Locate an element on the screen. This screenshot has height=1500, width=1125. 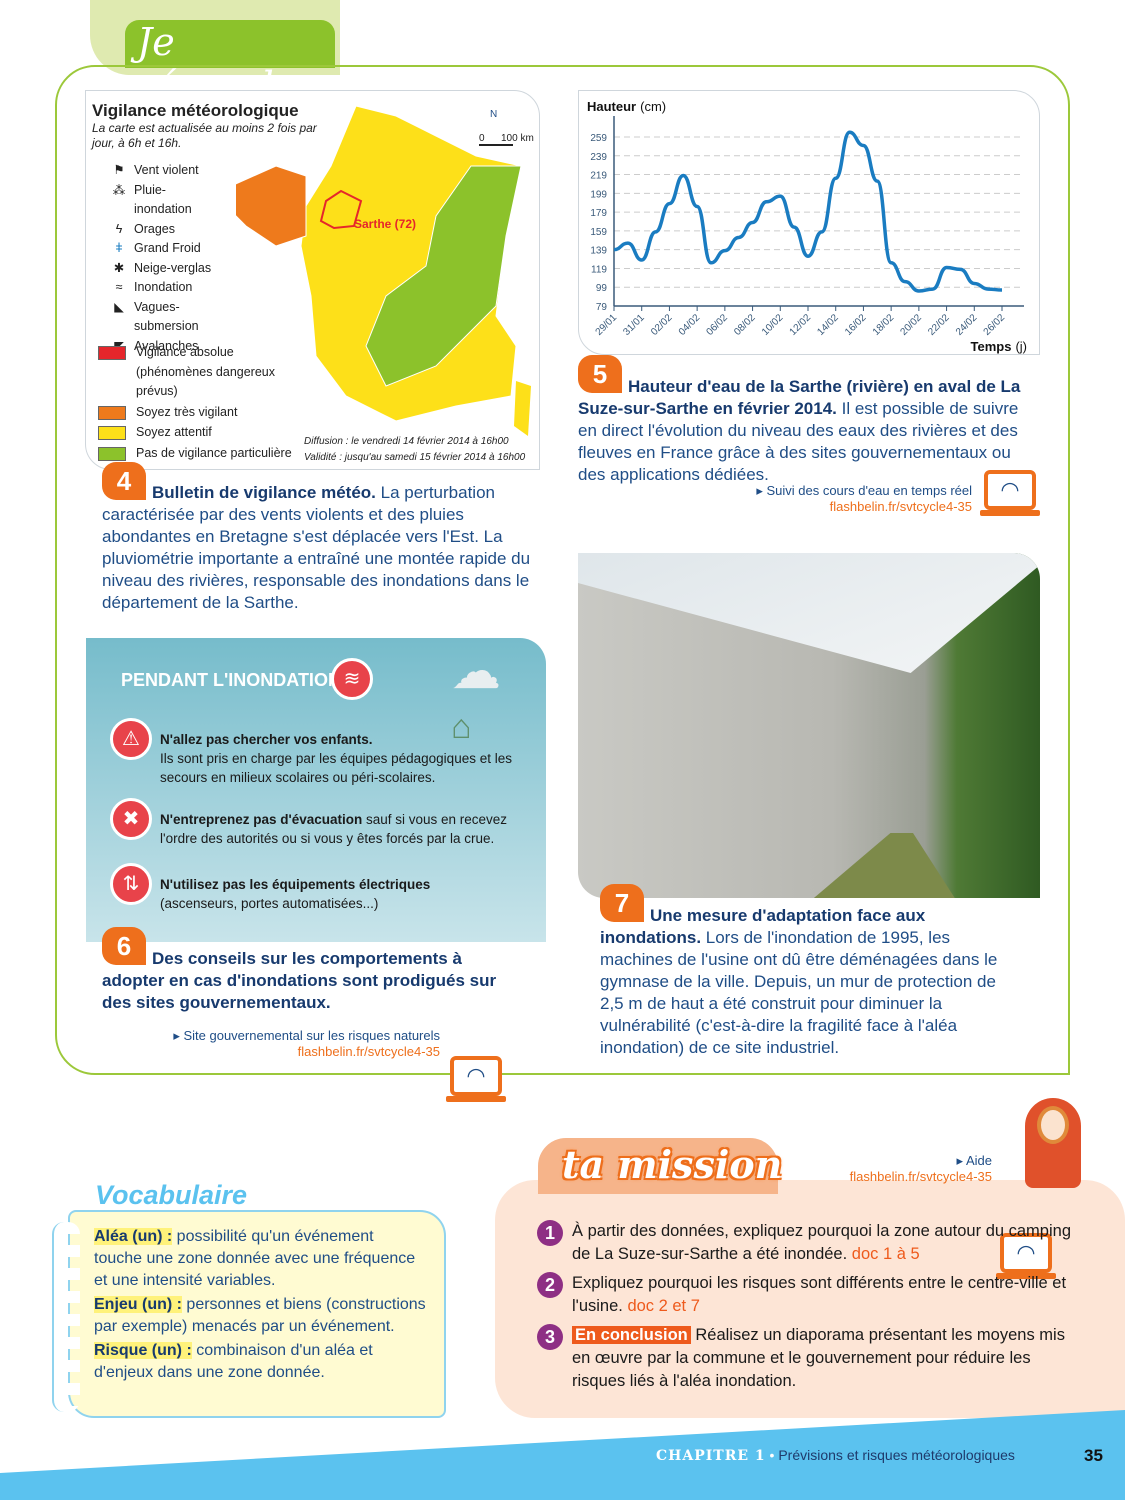
x-tick-label: 20/02 is located at coordinates (912, 325).